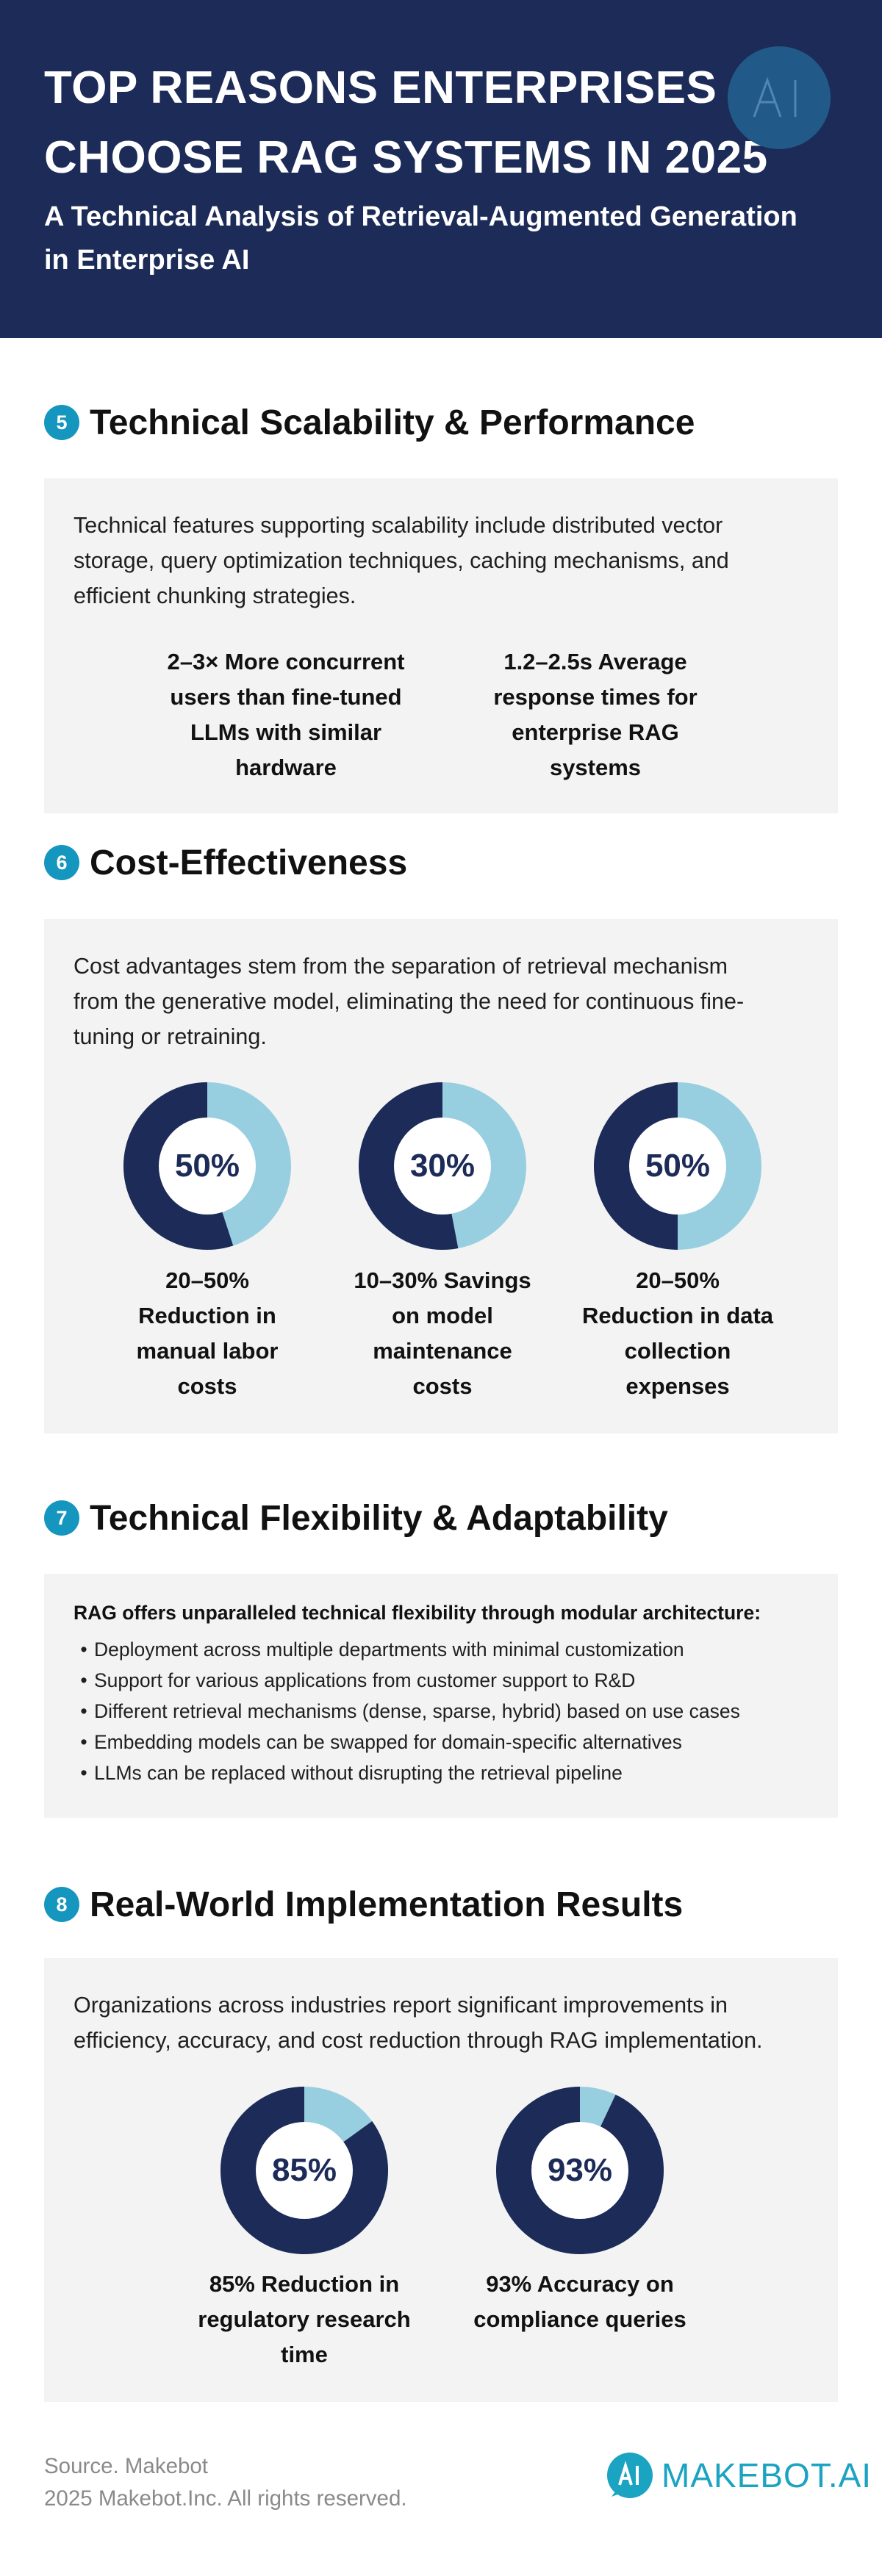 This screenshot has width=882, height=2576. What do you see at coordinates (380, 87) in the screenshot?
I see `page-title-line-1: TOP REASONS ENTERPRISES` at bounding box center [380, 87].